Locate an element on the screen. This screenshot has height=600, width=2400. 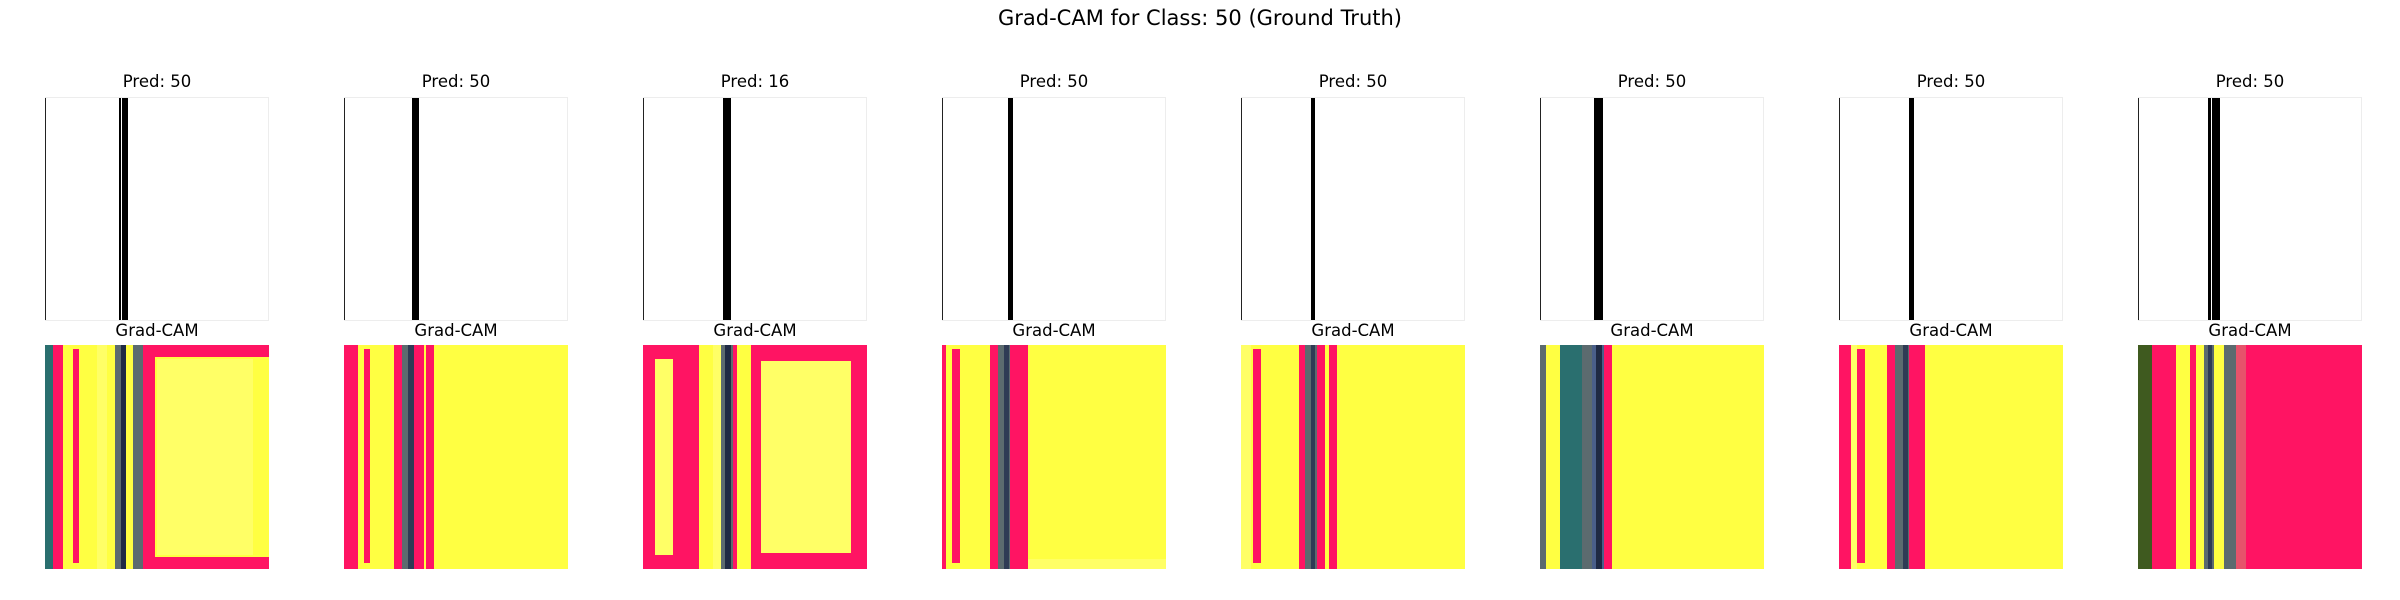
pred-label: Pred: 16 is located at coordinates (755, 81).